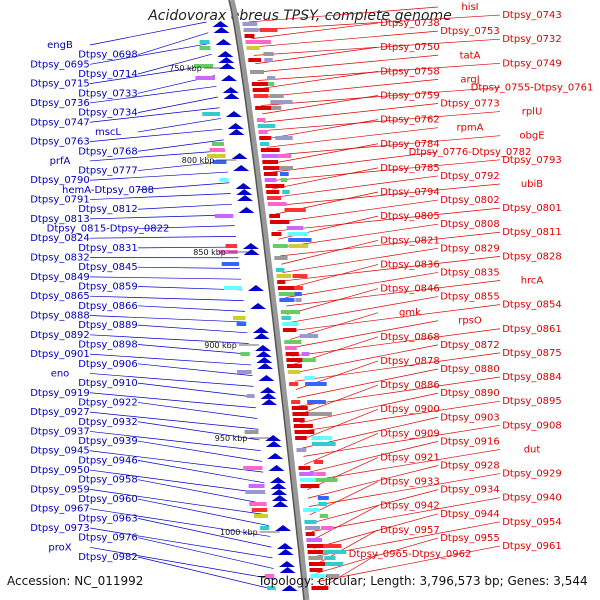 The image size is (600, 600). Describe the element at coordinates (470, 417) in the screenshot. I see `right-gene-label: Dtpsy_0903` at that location.